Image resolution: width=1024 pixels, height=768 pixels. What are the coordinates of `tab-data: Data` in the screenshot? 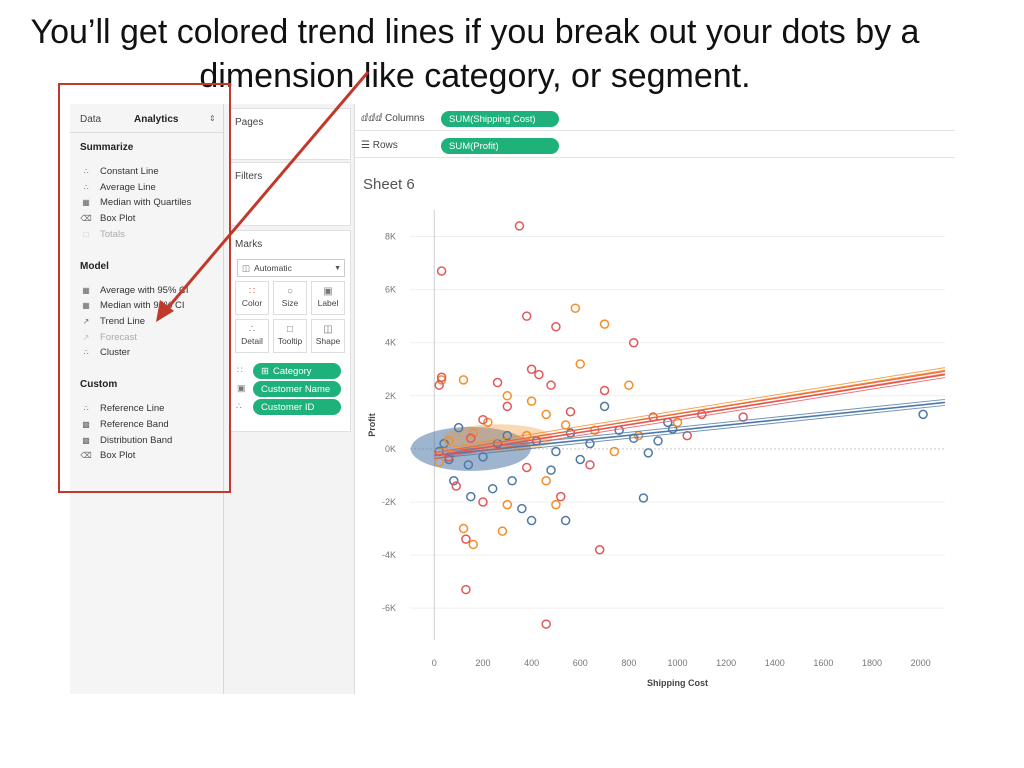 It's located at (91, 119).